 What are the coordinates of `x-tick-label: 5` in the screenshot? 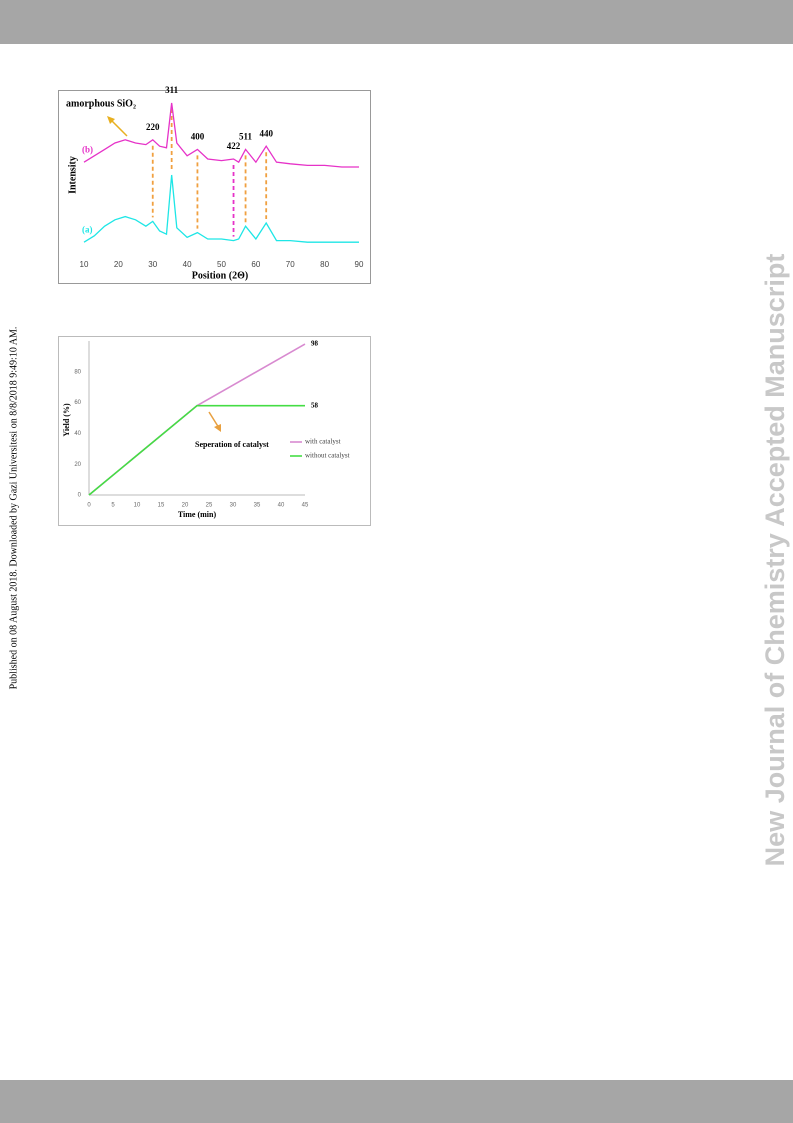 It's located at (113, 506).